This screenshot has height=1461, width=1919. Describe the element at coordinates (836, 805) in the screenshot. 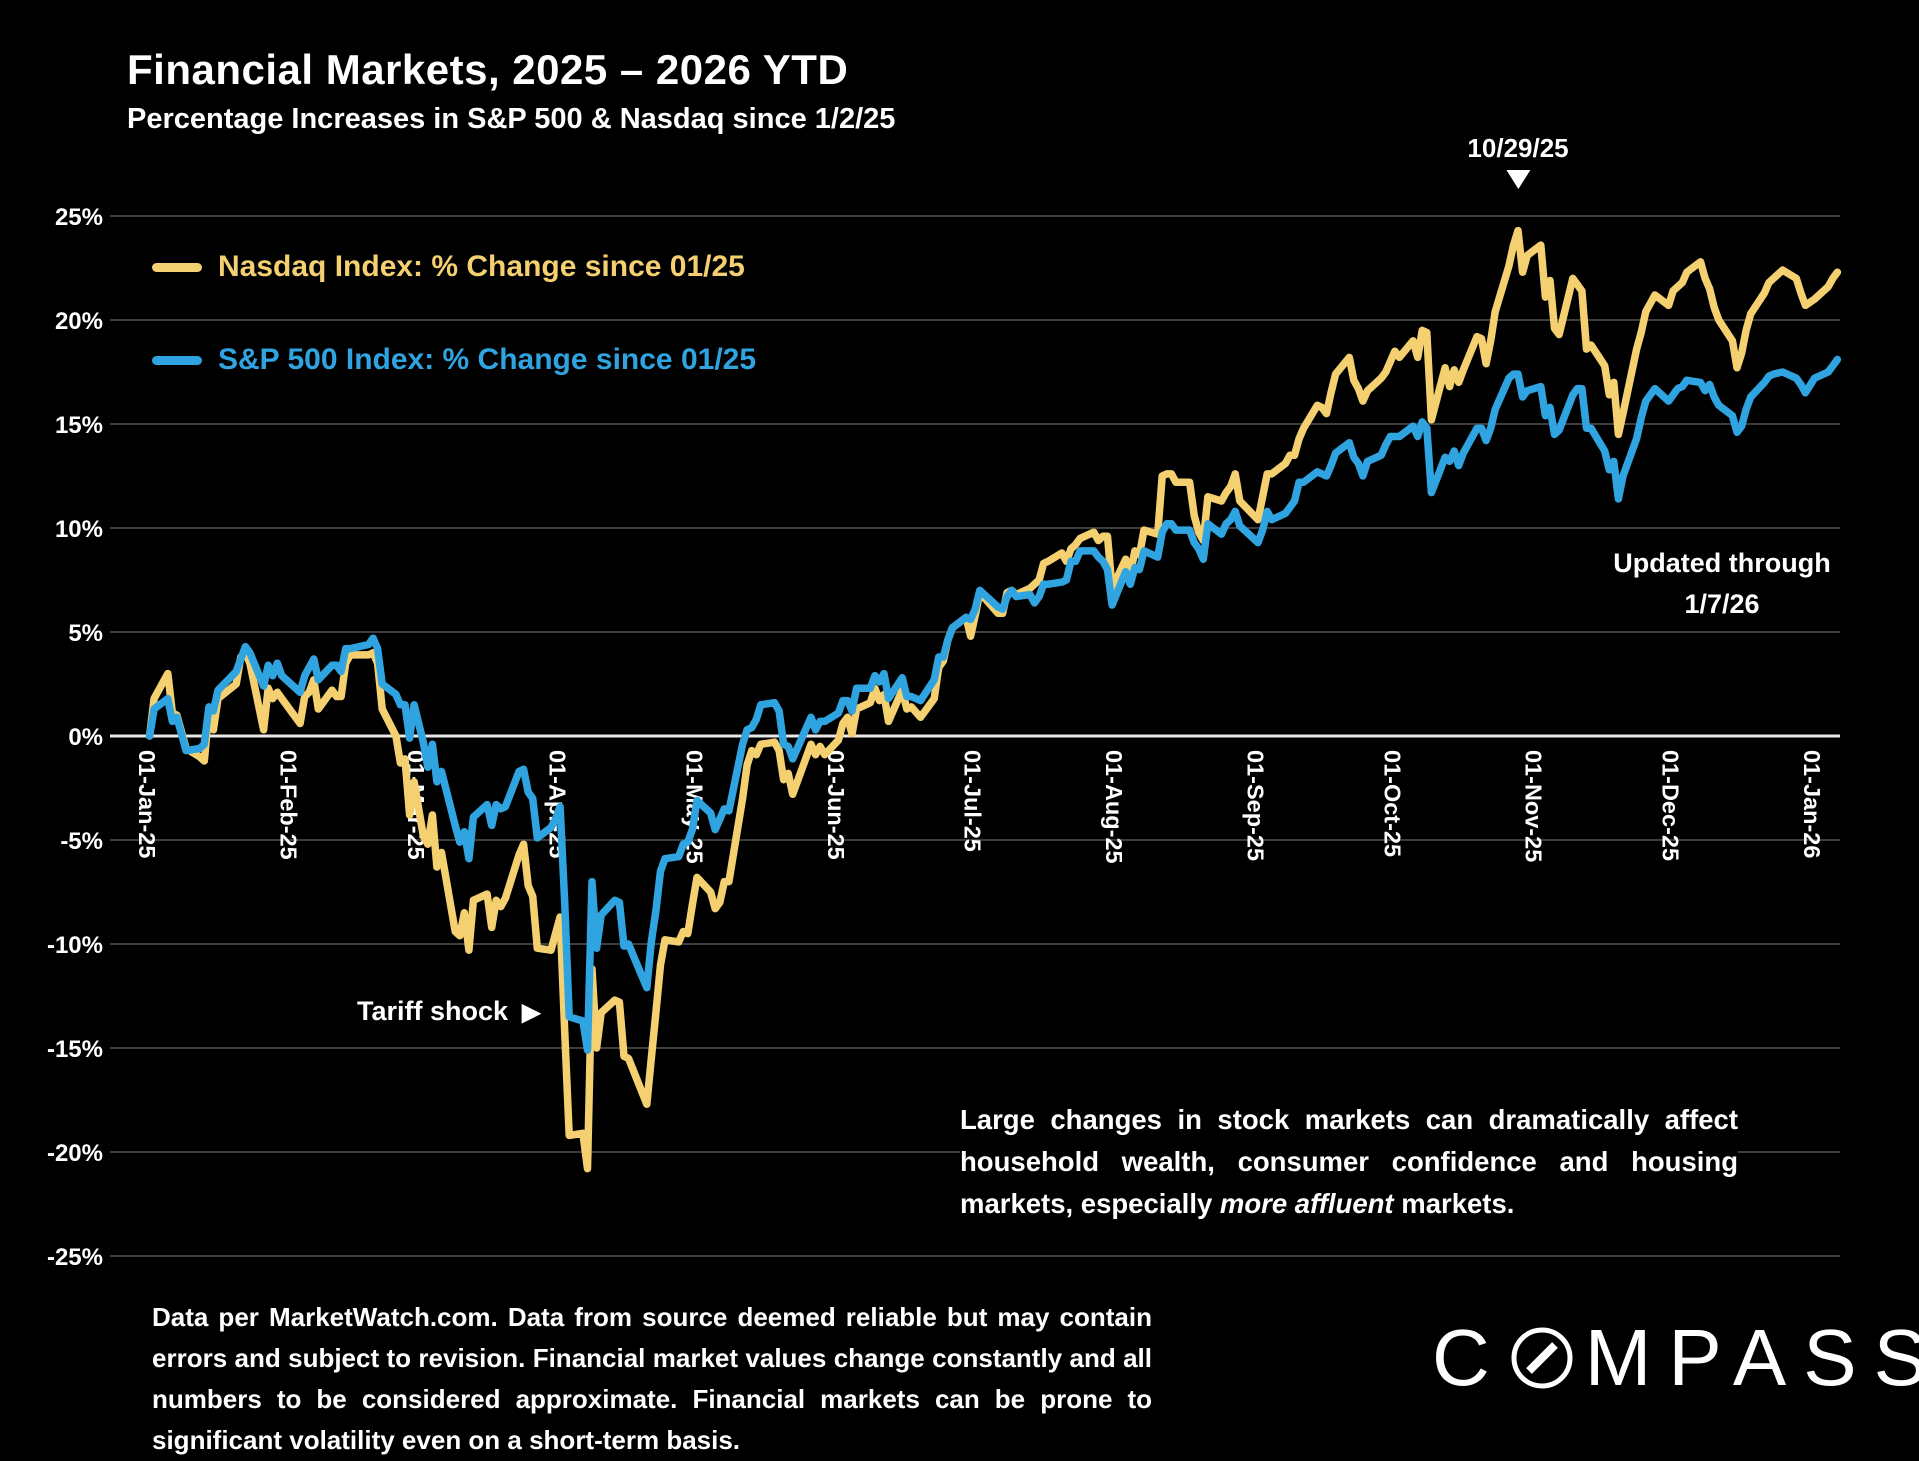

I see `x-axis-label: 01-Jun-25` at that location.